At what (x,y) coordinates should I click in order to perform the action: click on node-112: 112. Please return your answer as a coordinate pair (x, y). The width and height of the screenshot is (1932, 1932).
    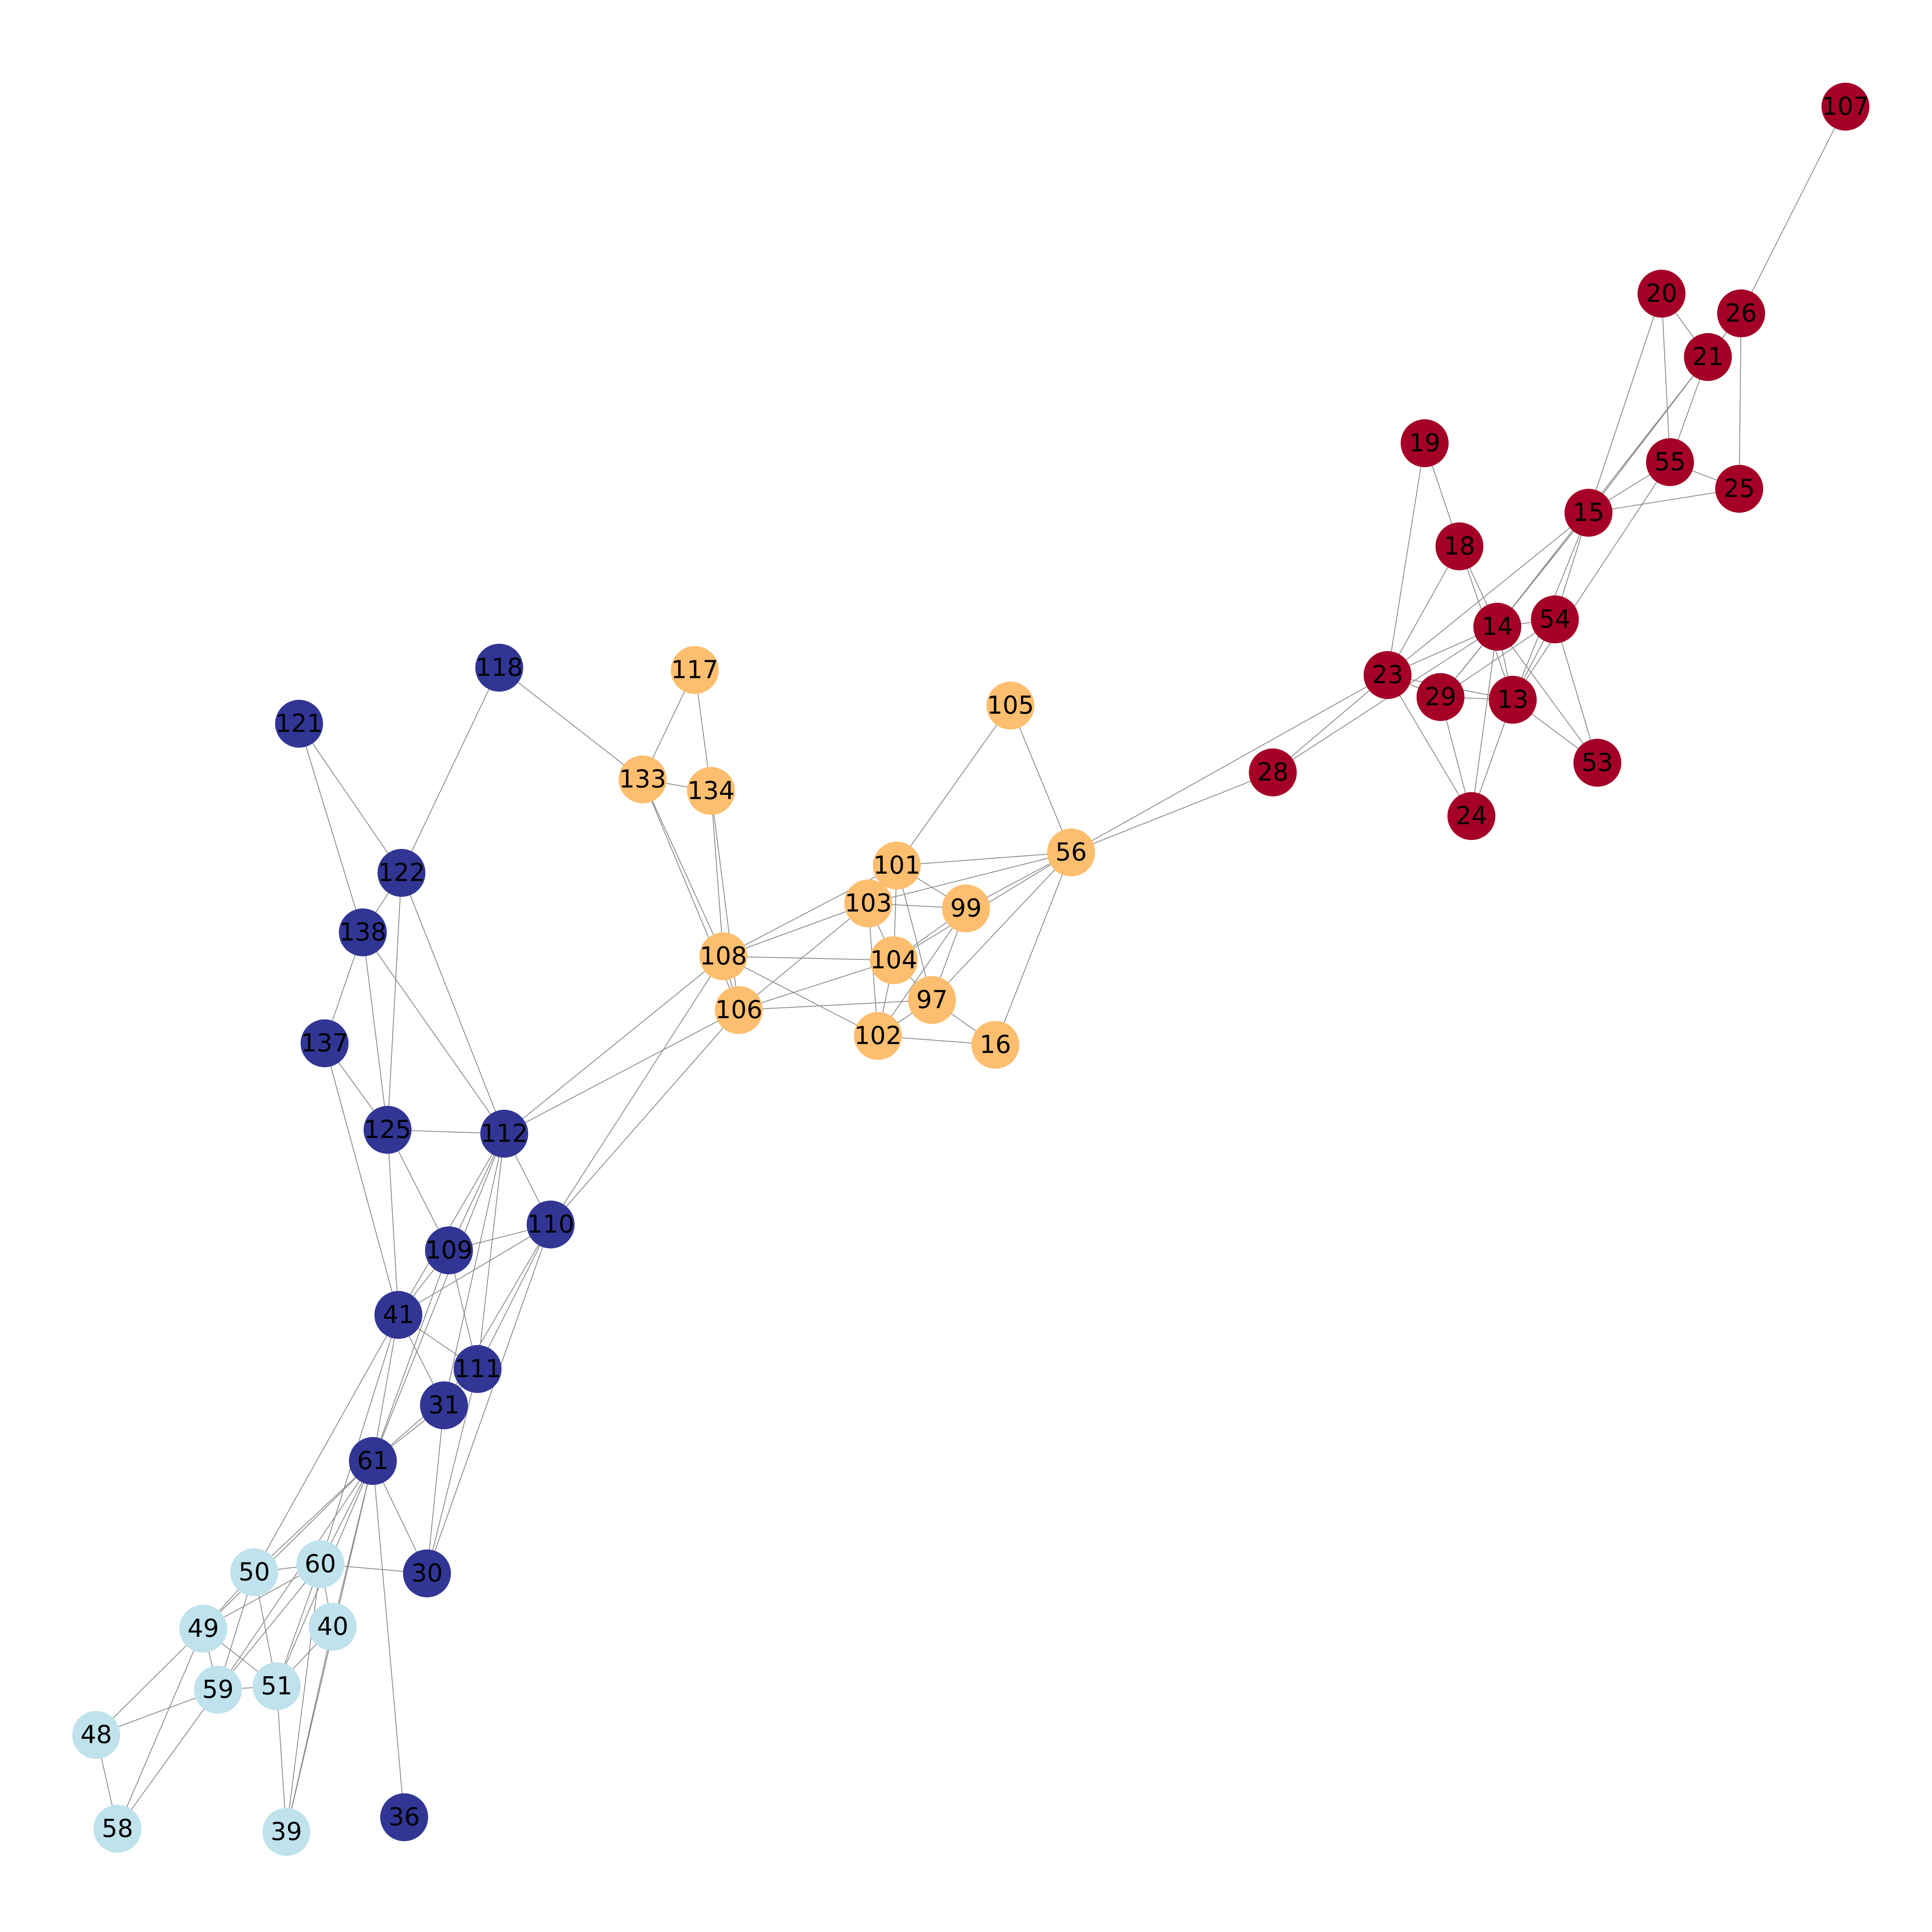
    Looking at the image, I should click on (504, 1134).